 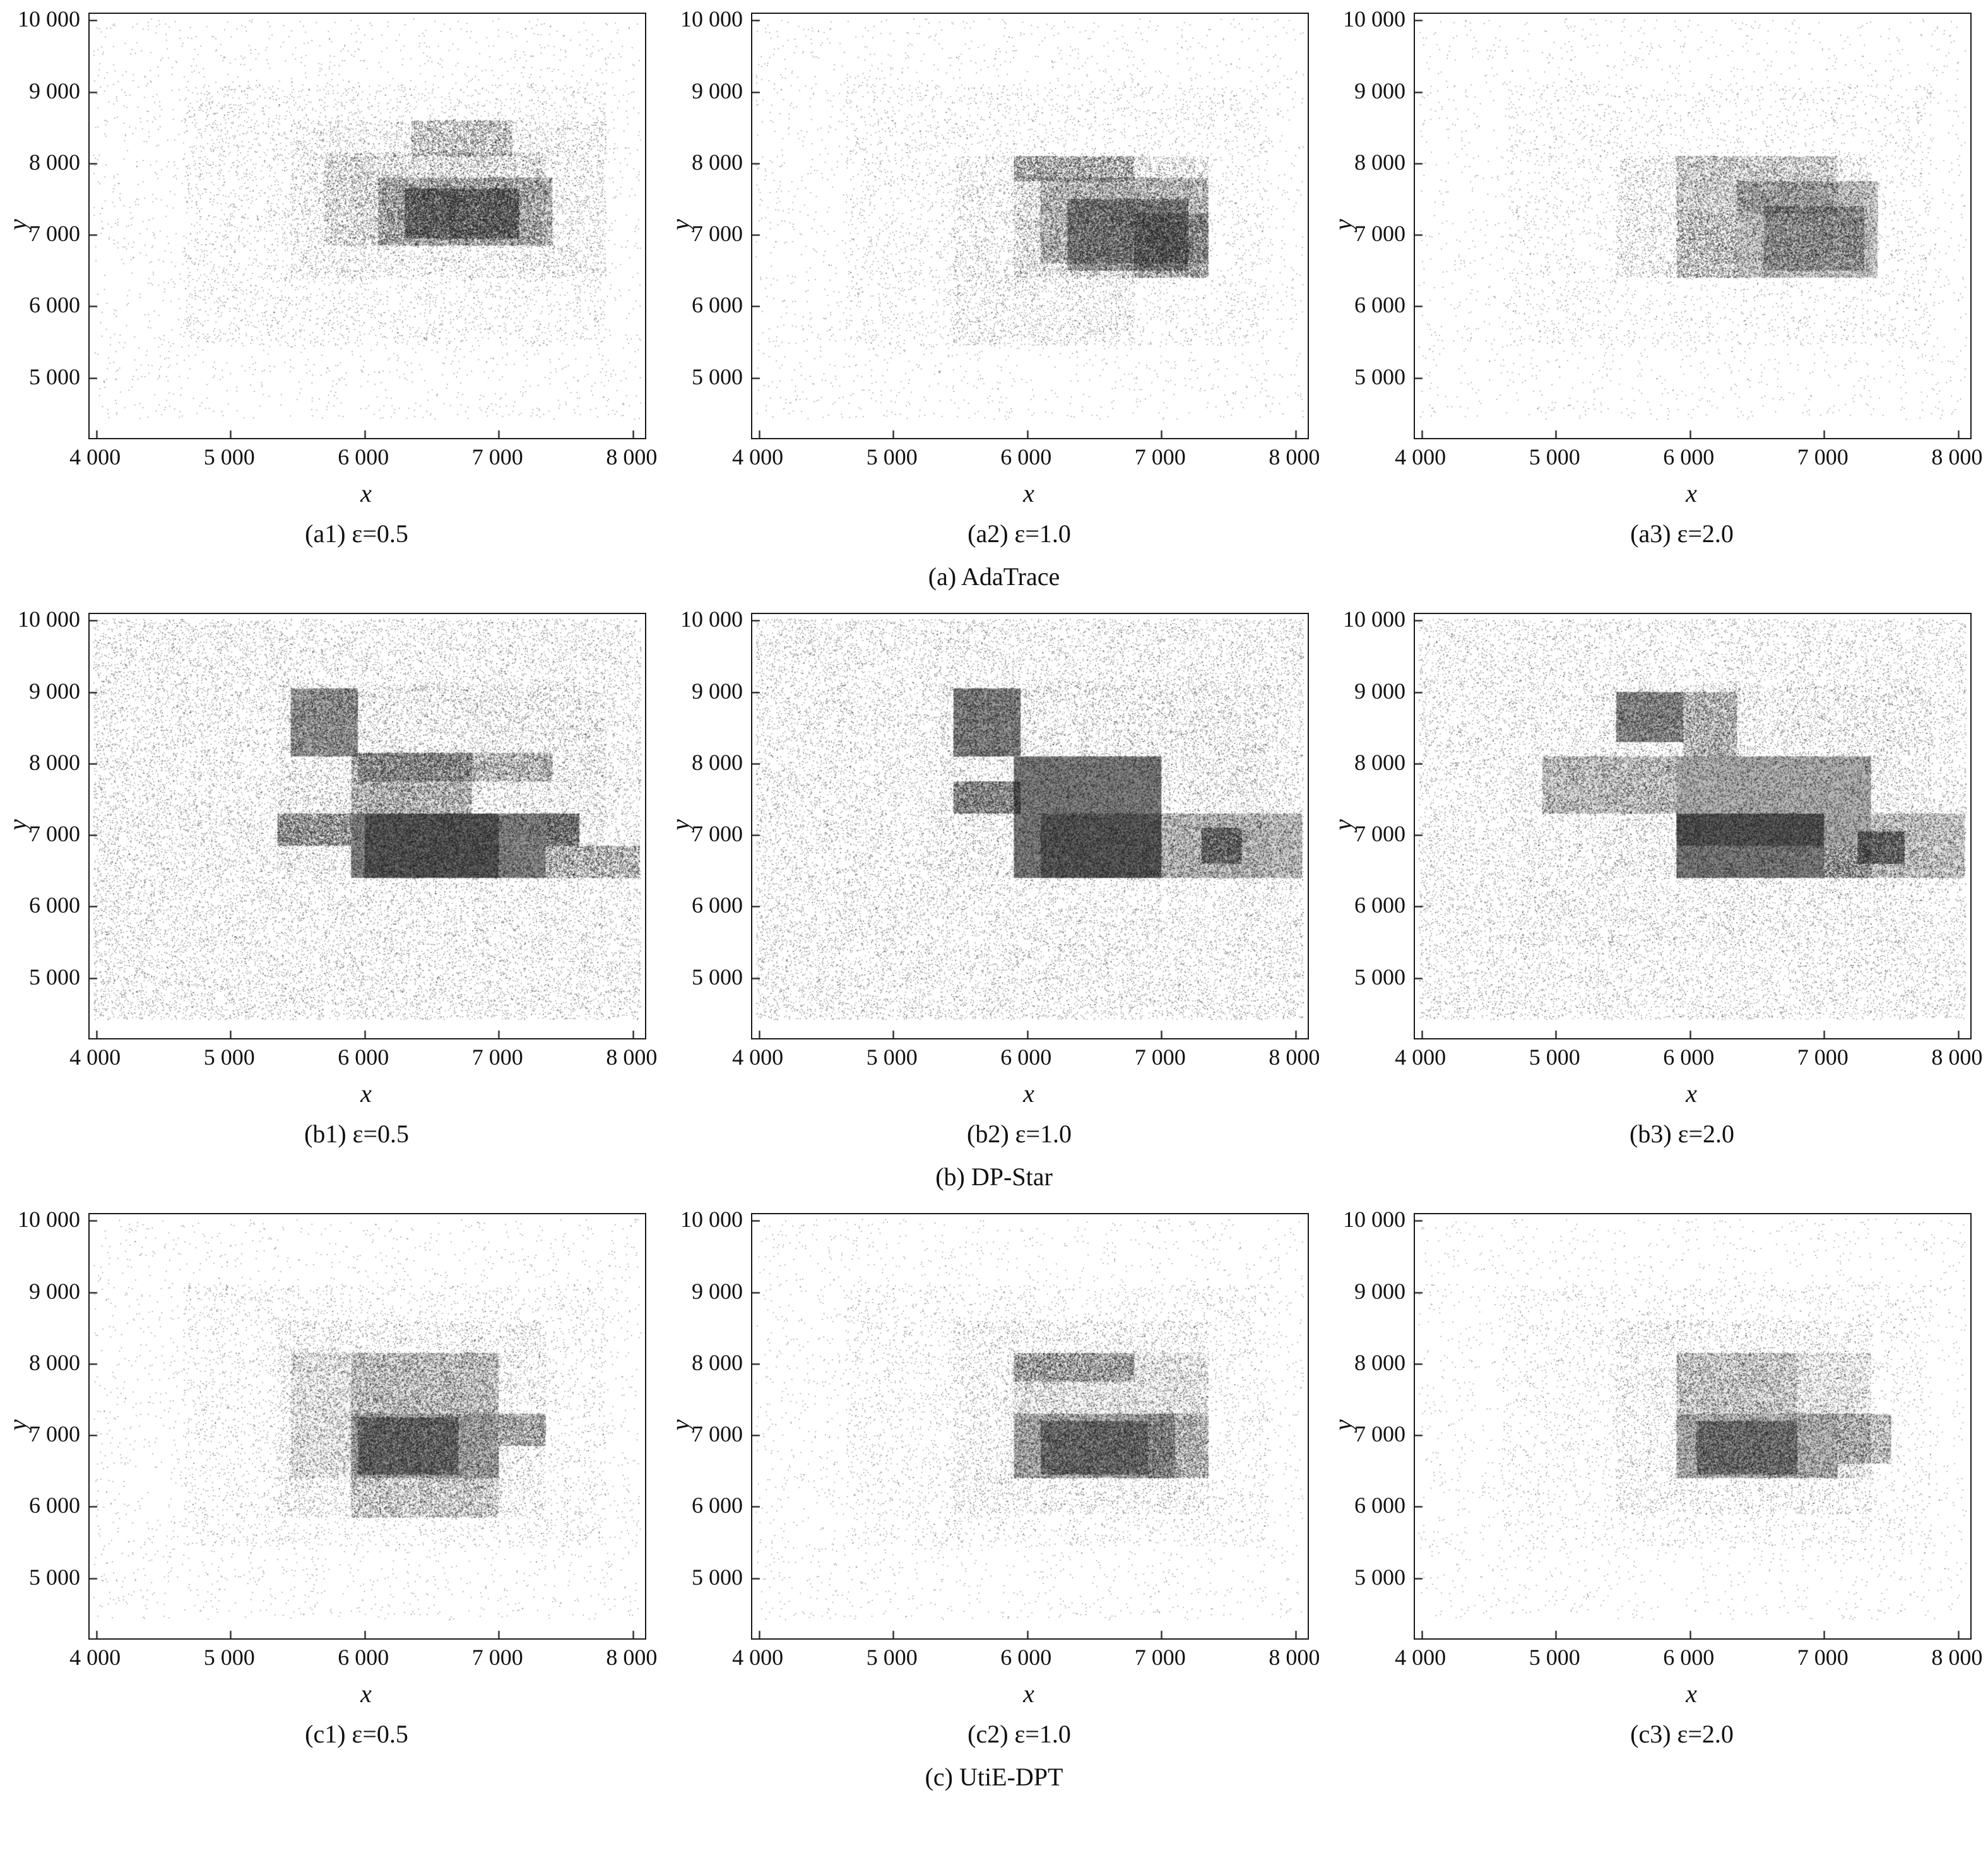 What do you see at coordinates (1019, 1134) in the screenshot?
I see `subplot-caption-b2: (b2) ε=1.0` at bounding box center [1019, 1134].